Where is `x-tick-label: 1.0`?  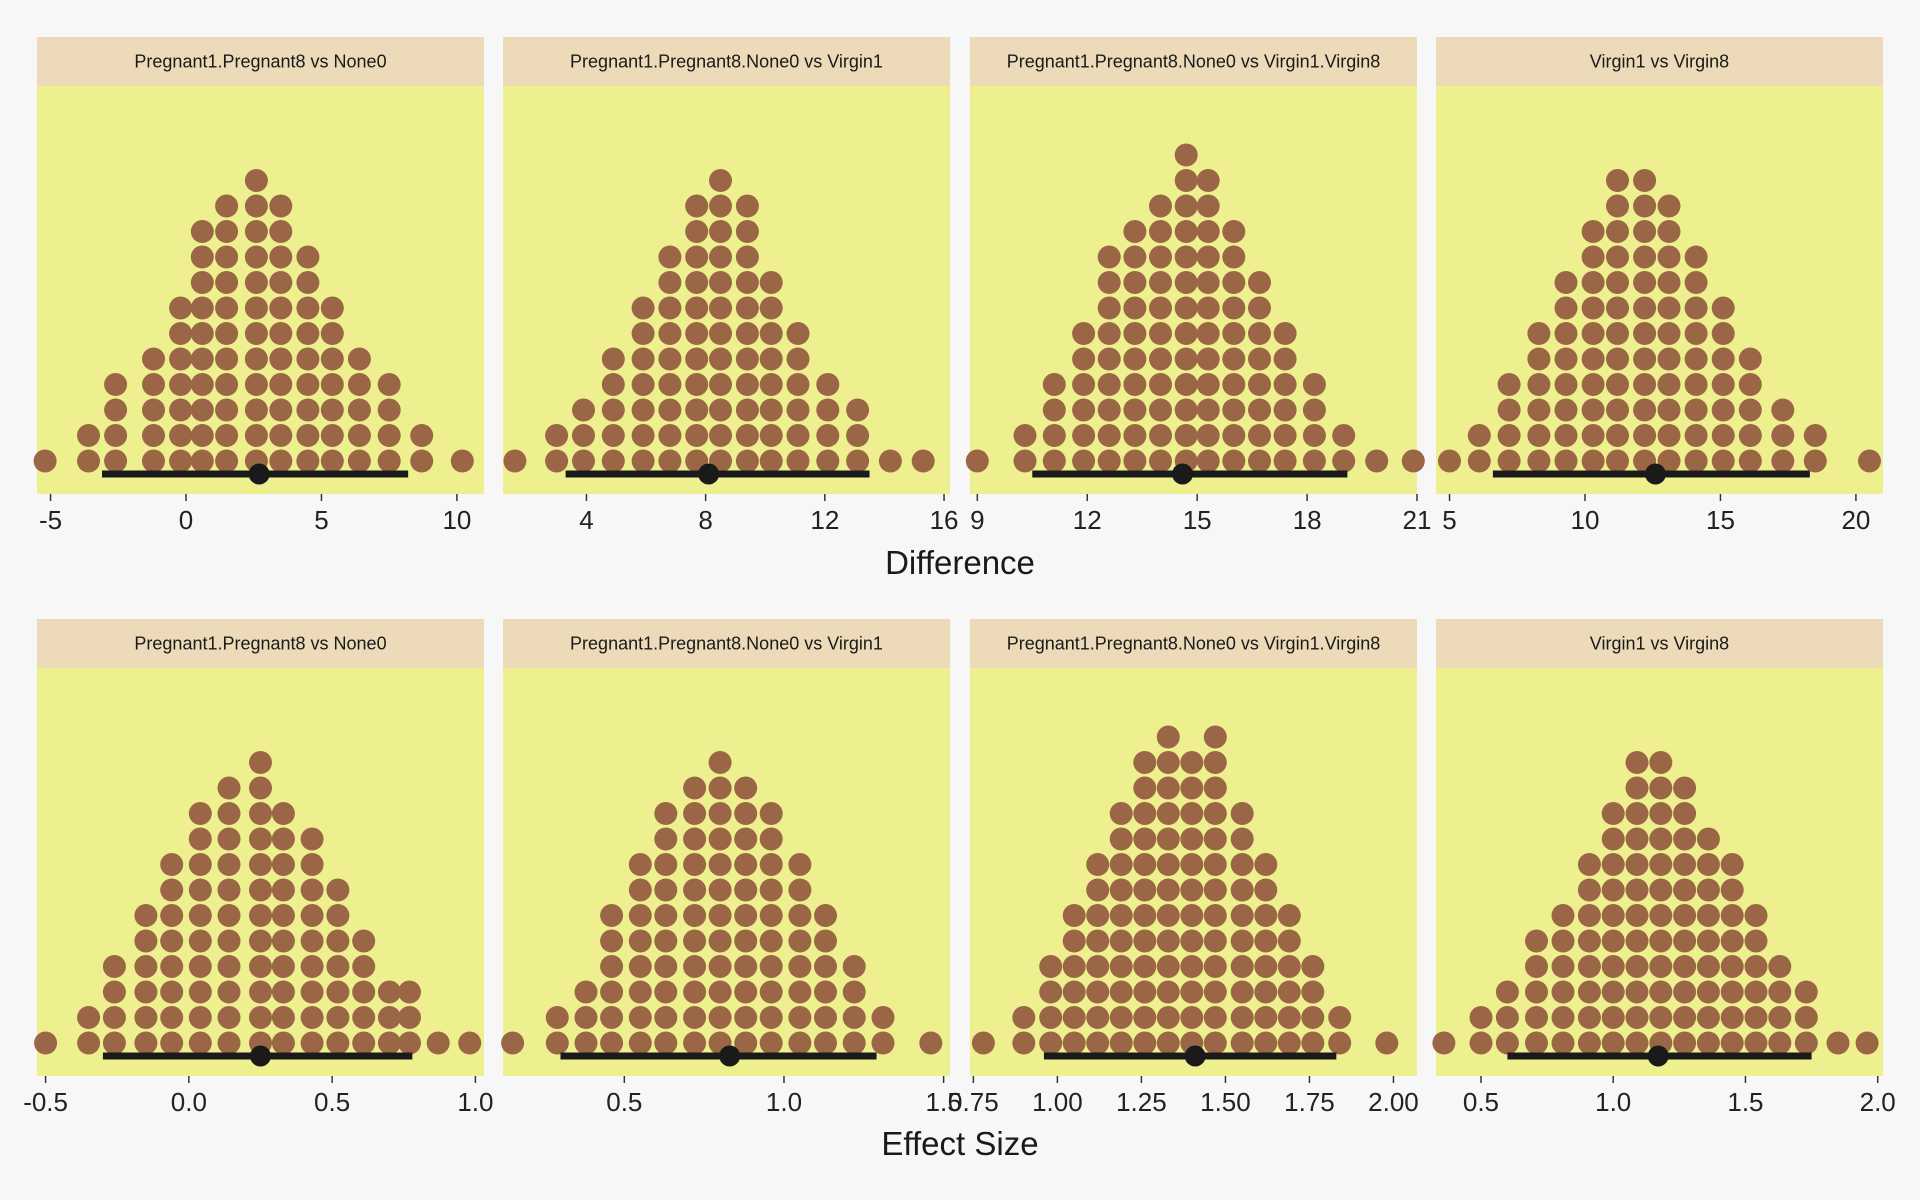
x-tick-label: 1.0 is located at coordinates (1613, 1102).